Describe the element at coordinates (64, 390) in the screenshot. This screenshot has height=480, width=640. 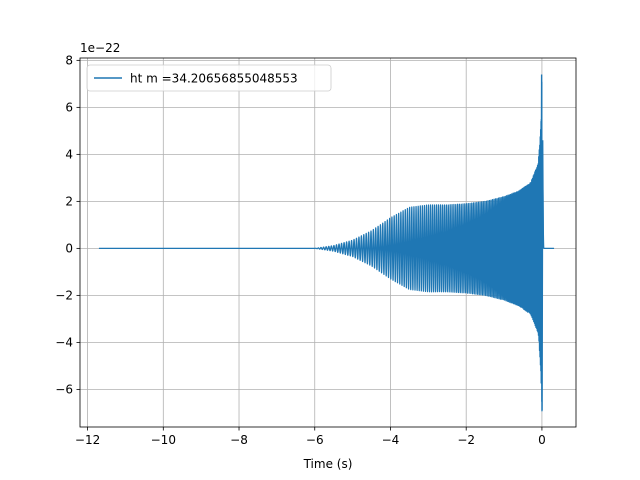
I see `y-tick-label: −6` at that location.